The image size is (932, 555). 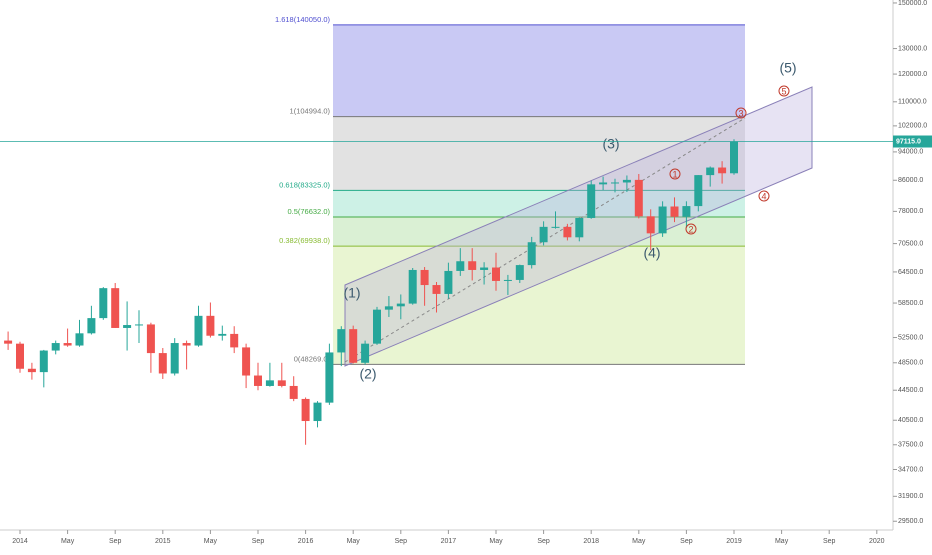 I want to click on fib-label: 1.618(140050.0), so click(x=303, y=19).